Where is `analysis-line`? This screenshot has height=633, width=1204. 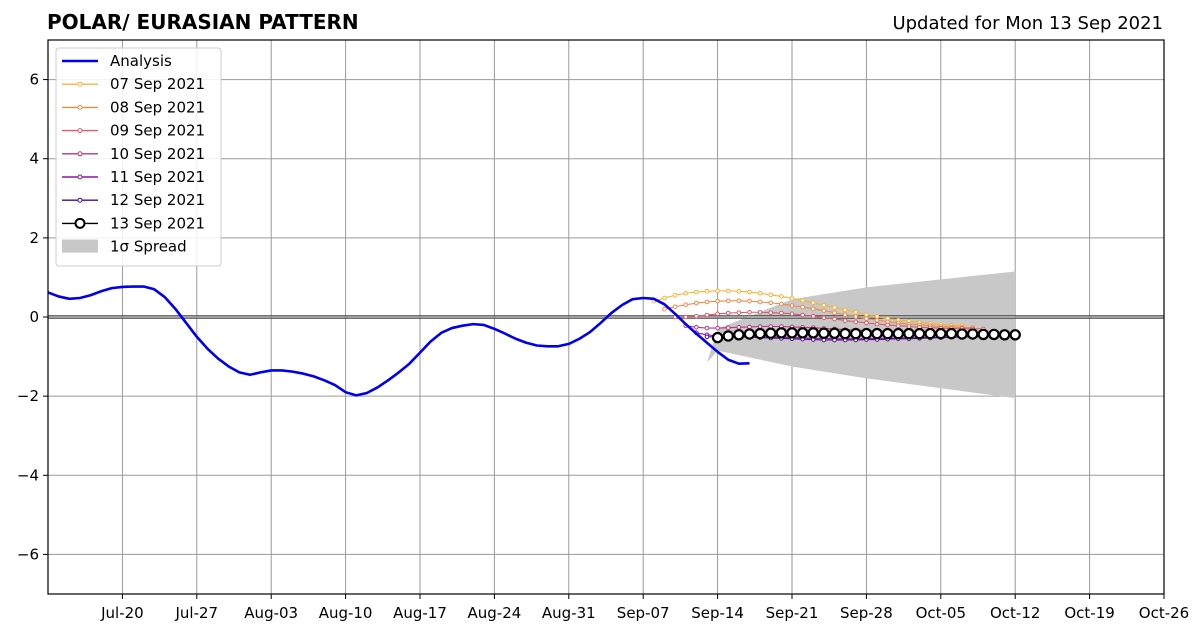
analysis-line is located at coordinates (398, 341).